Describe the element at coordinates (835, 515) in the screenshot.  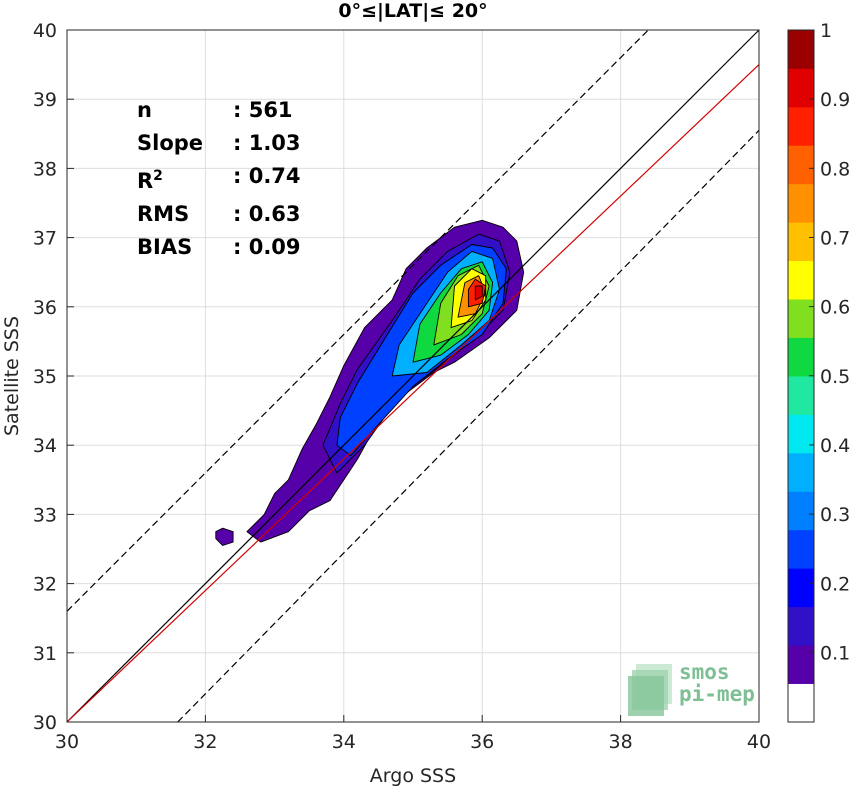
I see `colorbar-label-2: 0.3` at that location.